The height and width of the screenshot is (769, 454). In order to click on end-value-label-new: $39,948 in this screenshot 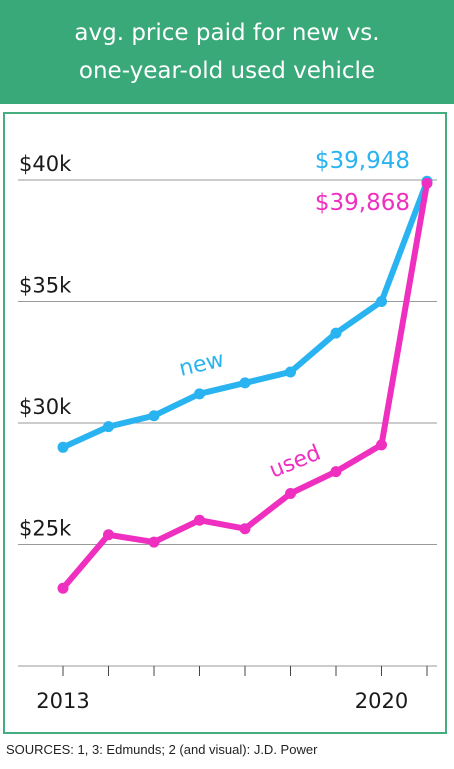, I will do `click(362, 161)`.